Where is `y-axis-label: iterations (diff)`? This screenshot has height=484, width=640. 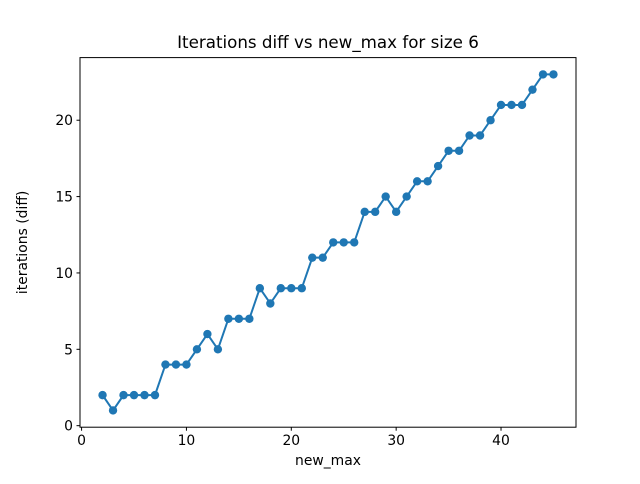 y-axis-label: iterations (diff) is located at coordinates (23, 242).